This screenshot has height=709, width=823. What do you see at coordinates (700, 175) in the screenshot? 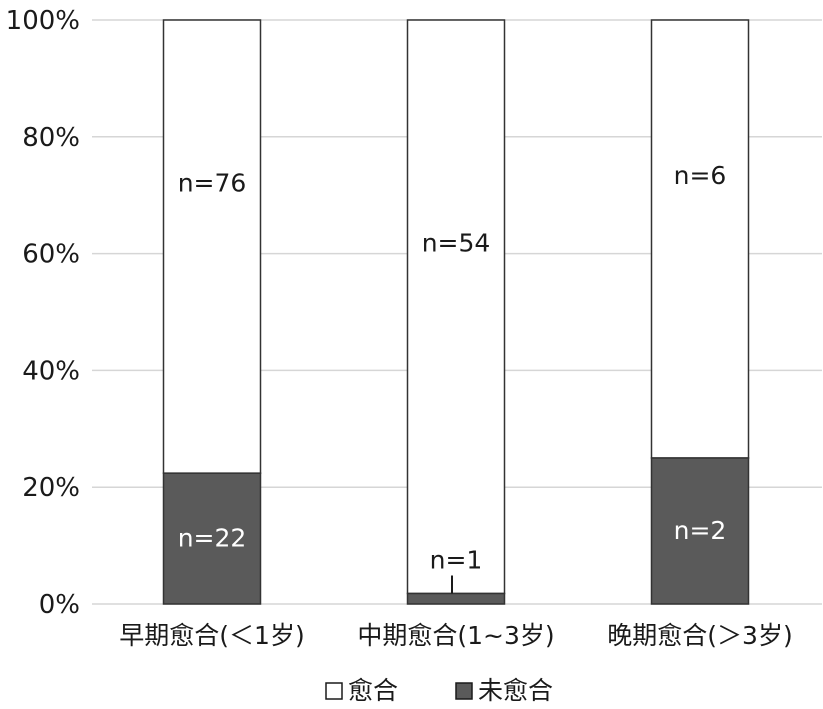
I see `data-label-healed: n=6` at bounding box center [700, 175].